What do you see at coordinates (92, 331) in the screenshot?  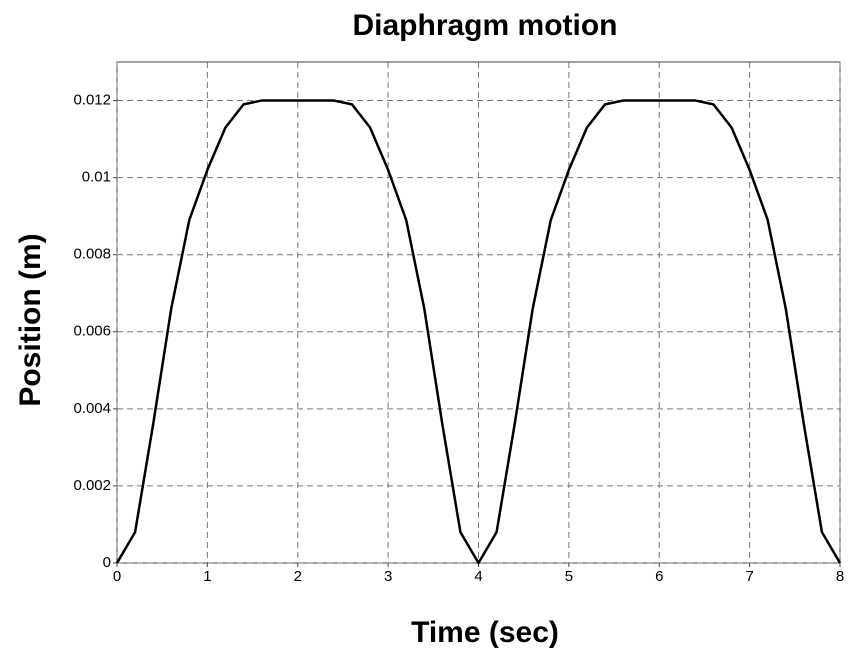 I see `y-tick-label: 0.006` at bounding box center [92, 331].